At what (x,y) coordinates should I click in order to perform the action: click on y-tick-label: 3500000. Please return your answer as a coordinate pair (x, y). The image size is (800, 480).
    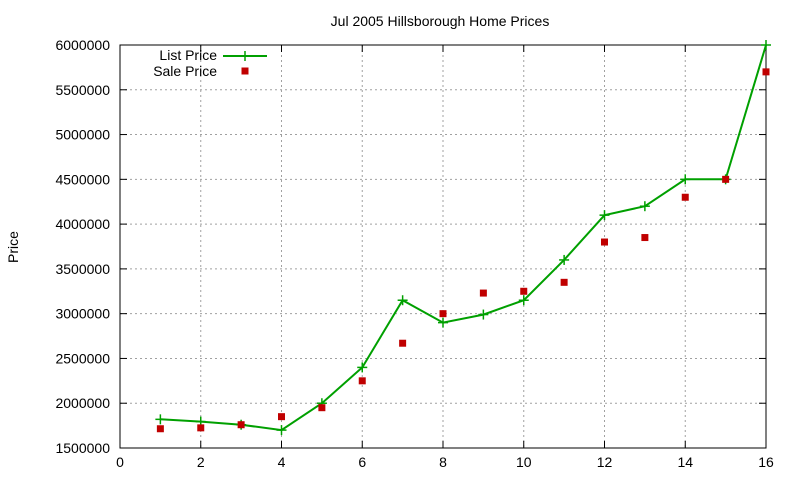
    Looking at the image, I should click on (82, 269).